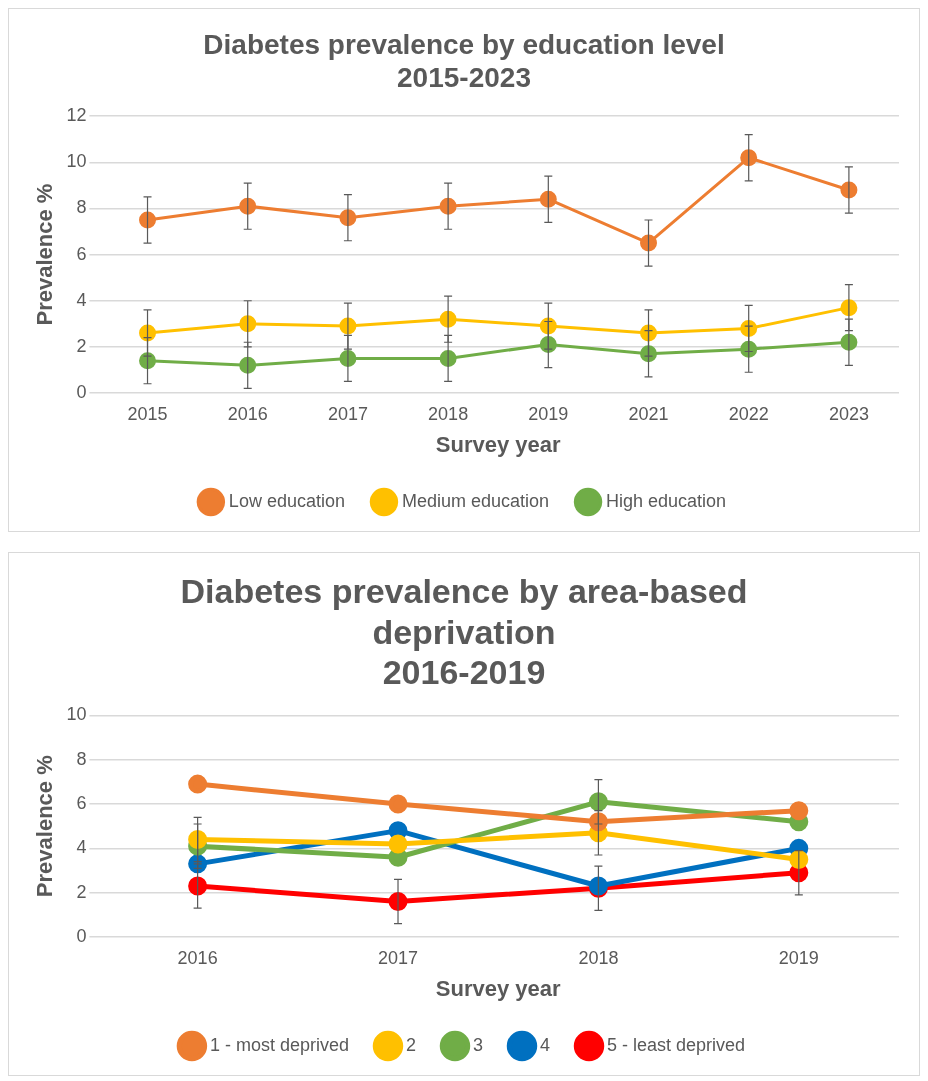  Describe the element at coordinates (147, 413) in the screenshot. I see `x-tick-label: 2015` at that location.